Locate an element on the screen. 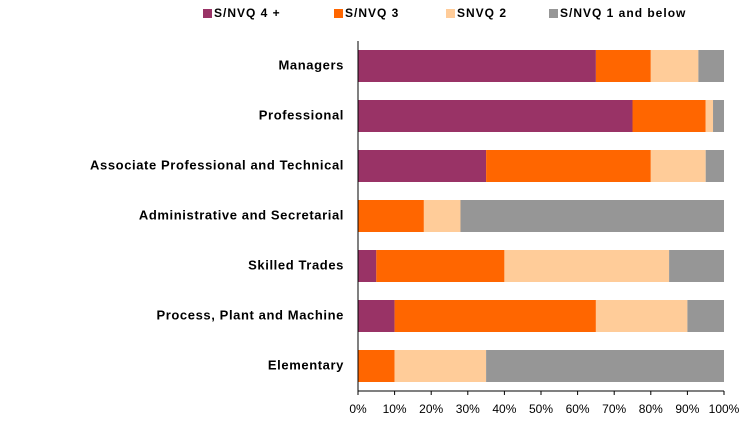 This screenshot has height=421, width=744. category-label: Associate Professional and Technical is located at coordinates (217, 164).